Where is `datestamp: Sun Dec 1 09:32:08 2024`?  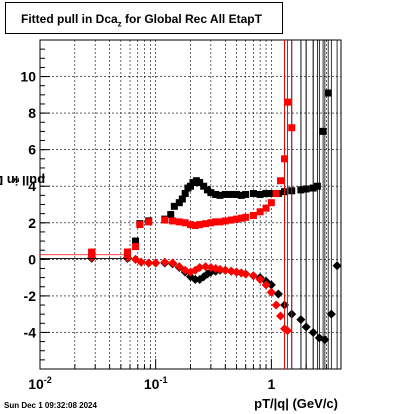
datestamp: Sun Dec 1 09:32:08 2024 is located at coordinates (50, 405).